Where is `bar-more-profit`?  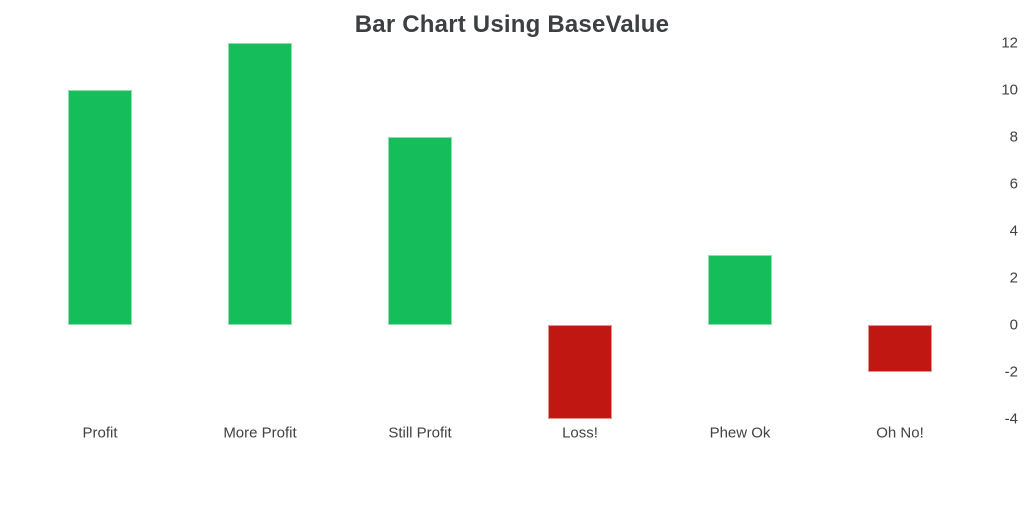
bar-more-profit is located at coordinates (260, 184).